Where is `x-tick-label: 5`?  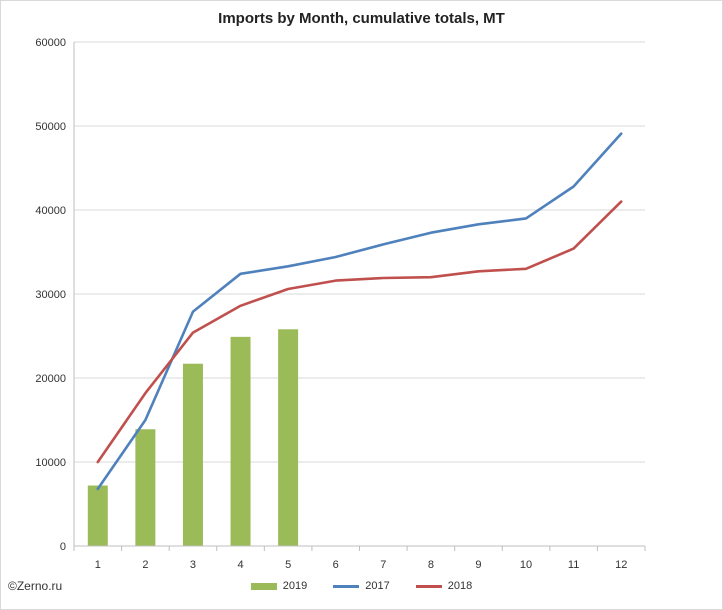
x-tick-label: 5 is located at coordinates (288, 565).